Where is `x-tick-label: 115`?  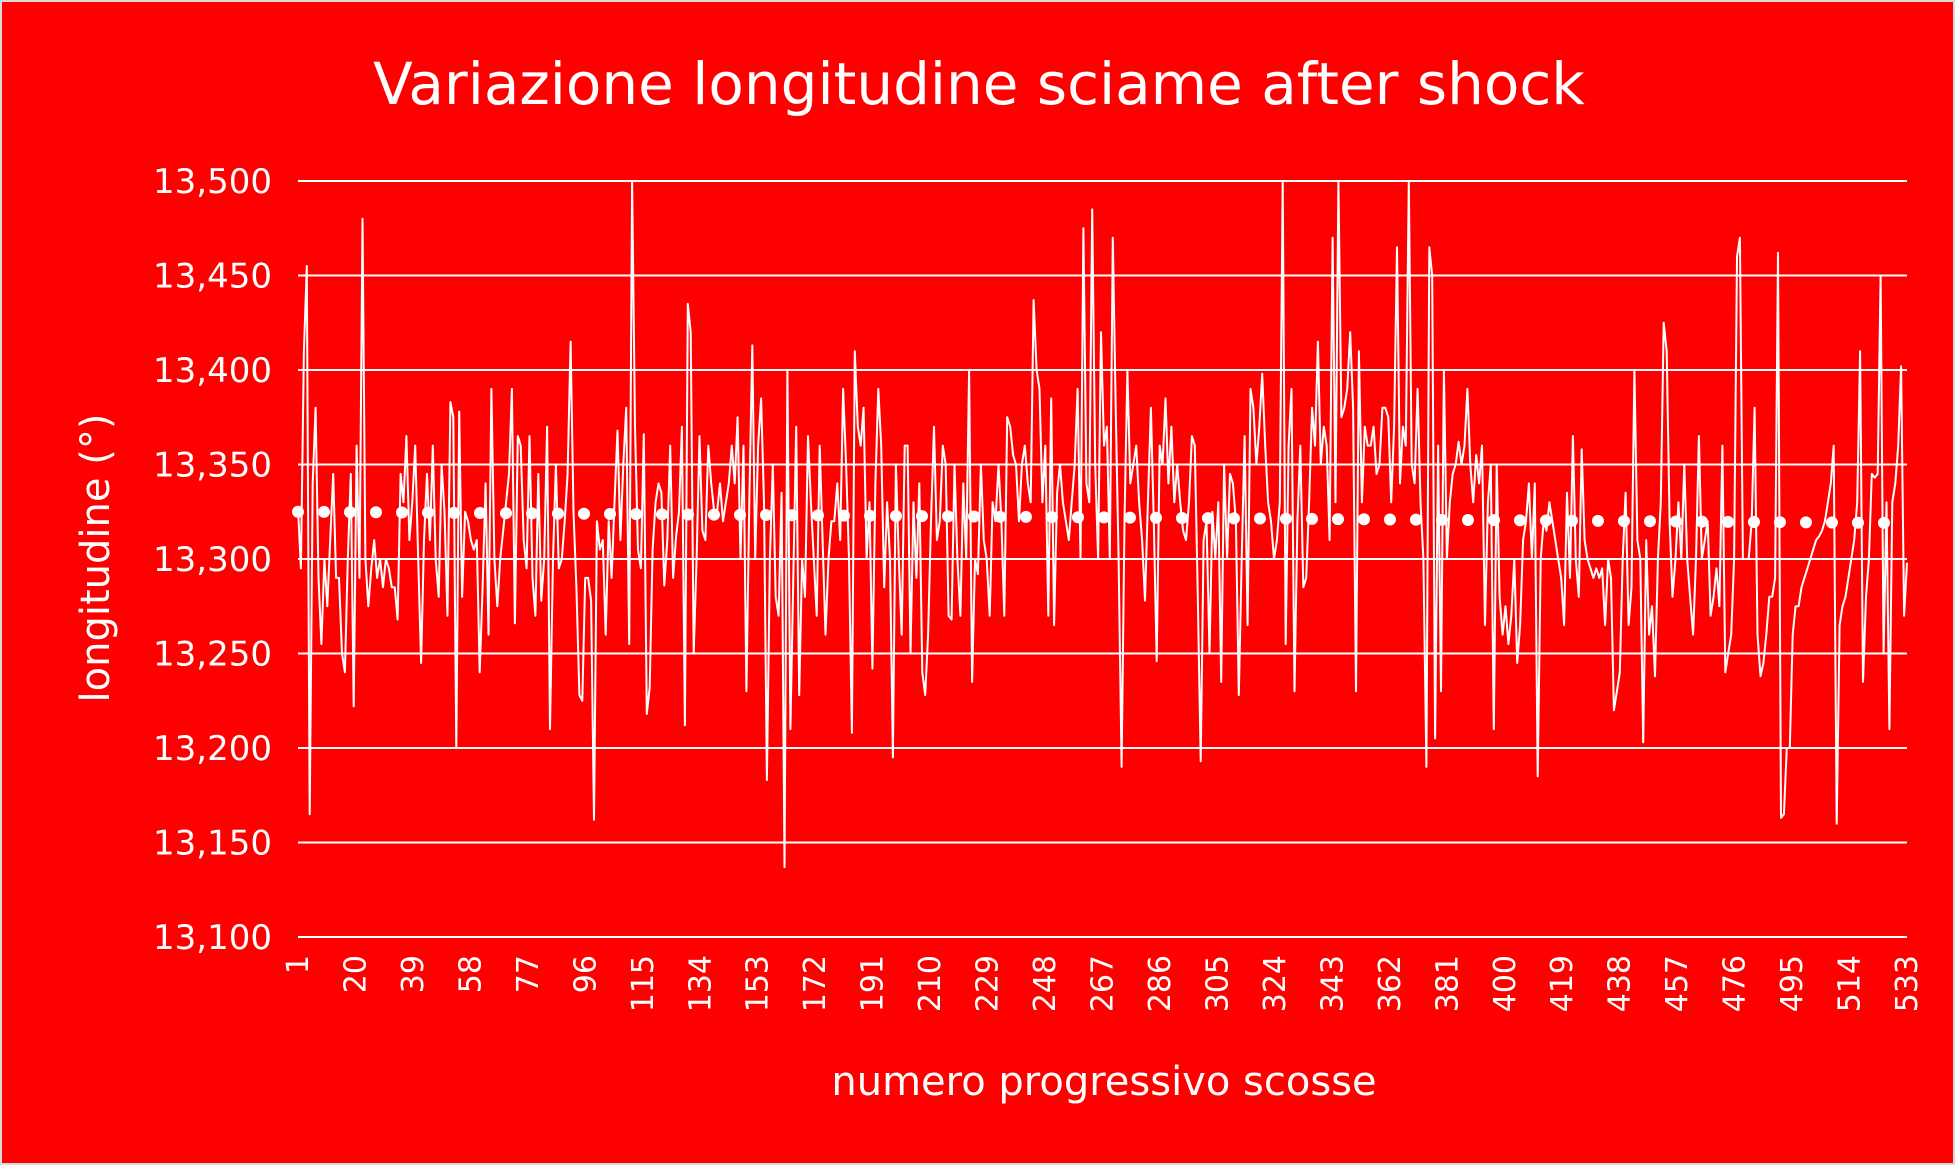
x-tick-label: 115 is located at coordinates (643, 983).